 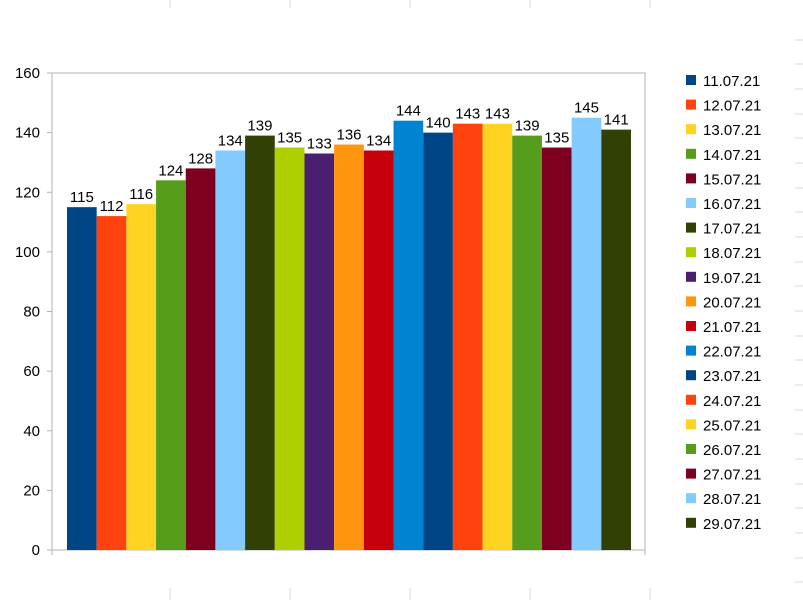 I want to click on bar-28.07.21, so click(x=586, y=333).